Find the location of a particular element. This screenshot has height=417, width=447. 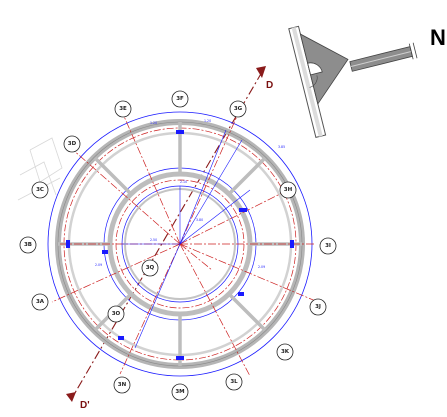

grid-bubble: 3J is located at coordinates (318, 307).